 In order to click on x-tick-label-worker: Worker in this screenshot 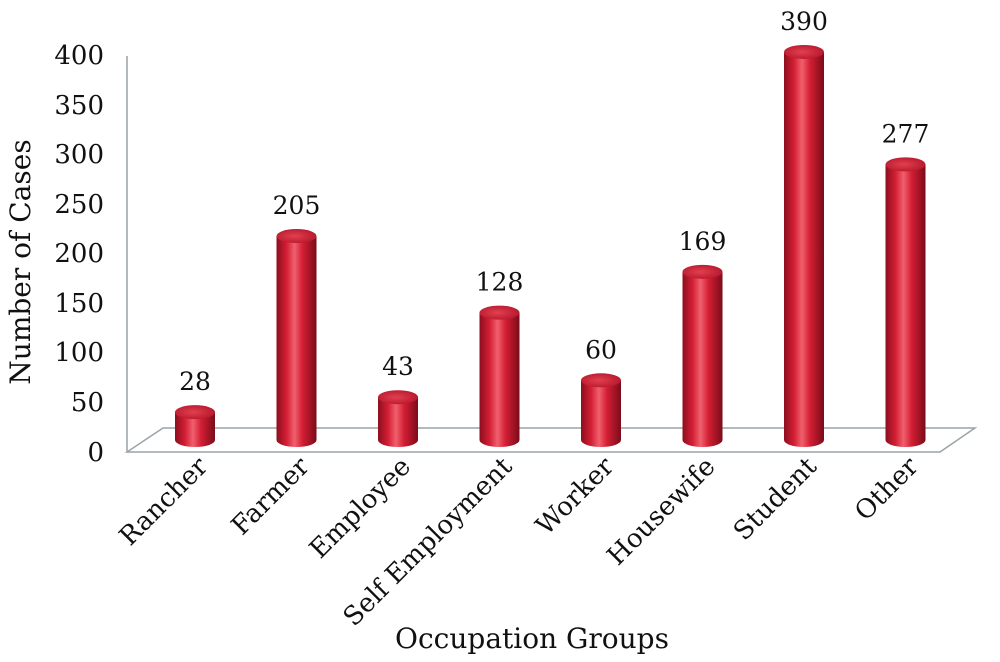, I will do `click(575, 496)`.